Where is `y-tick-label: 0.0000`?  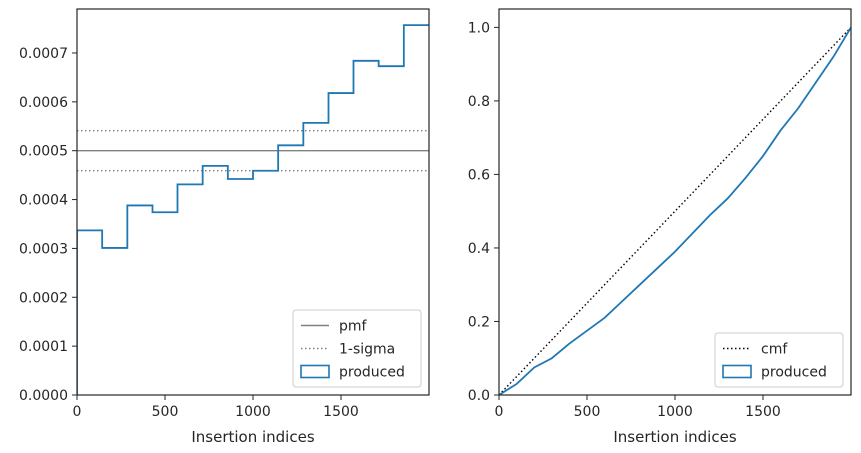 y-tick-label: 0.0000 is located at coordinates (43, 396).